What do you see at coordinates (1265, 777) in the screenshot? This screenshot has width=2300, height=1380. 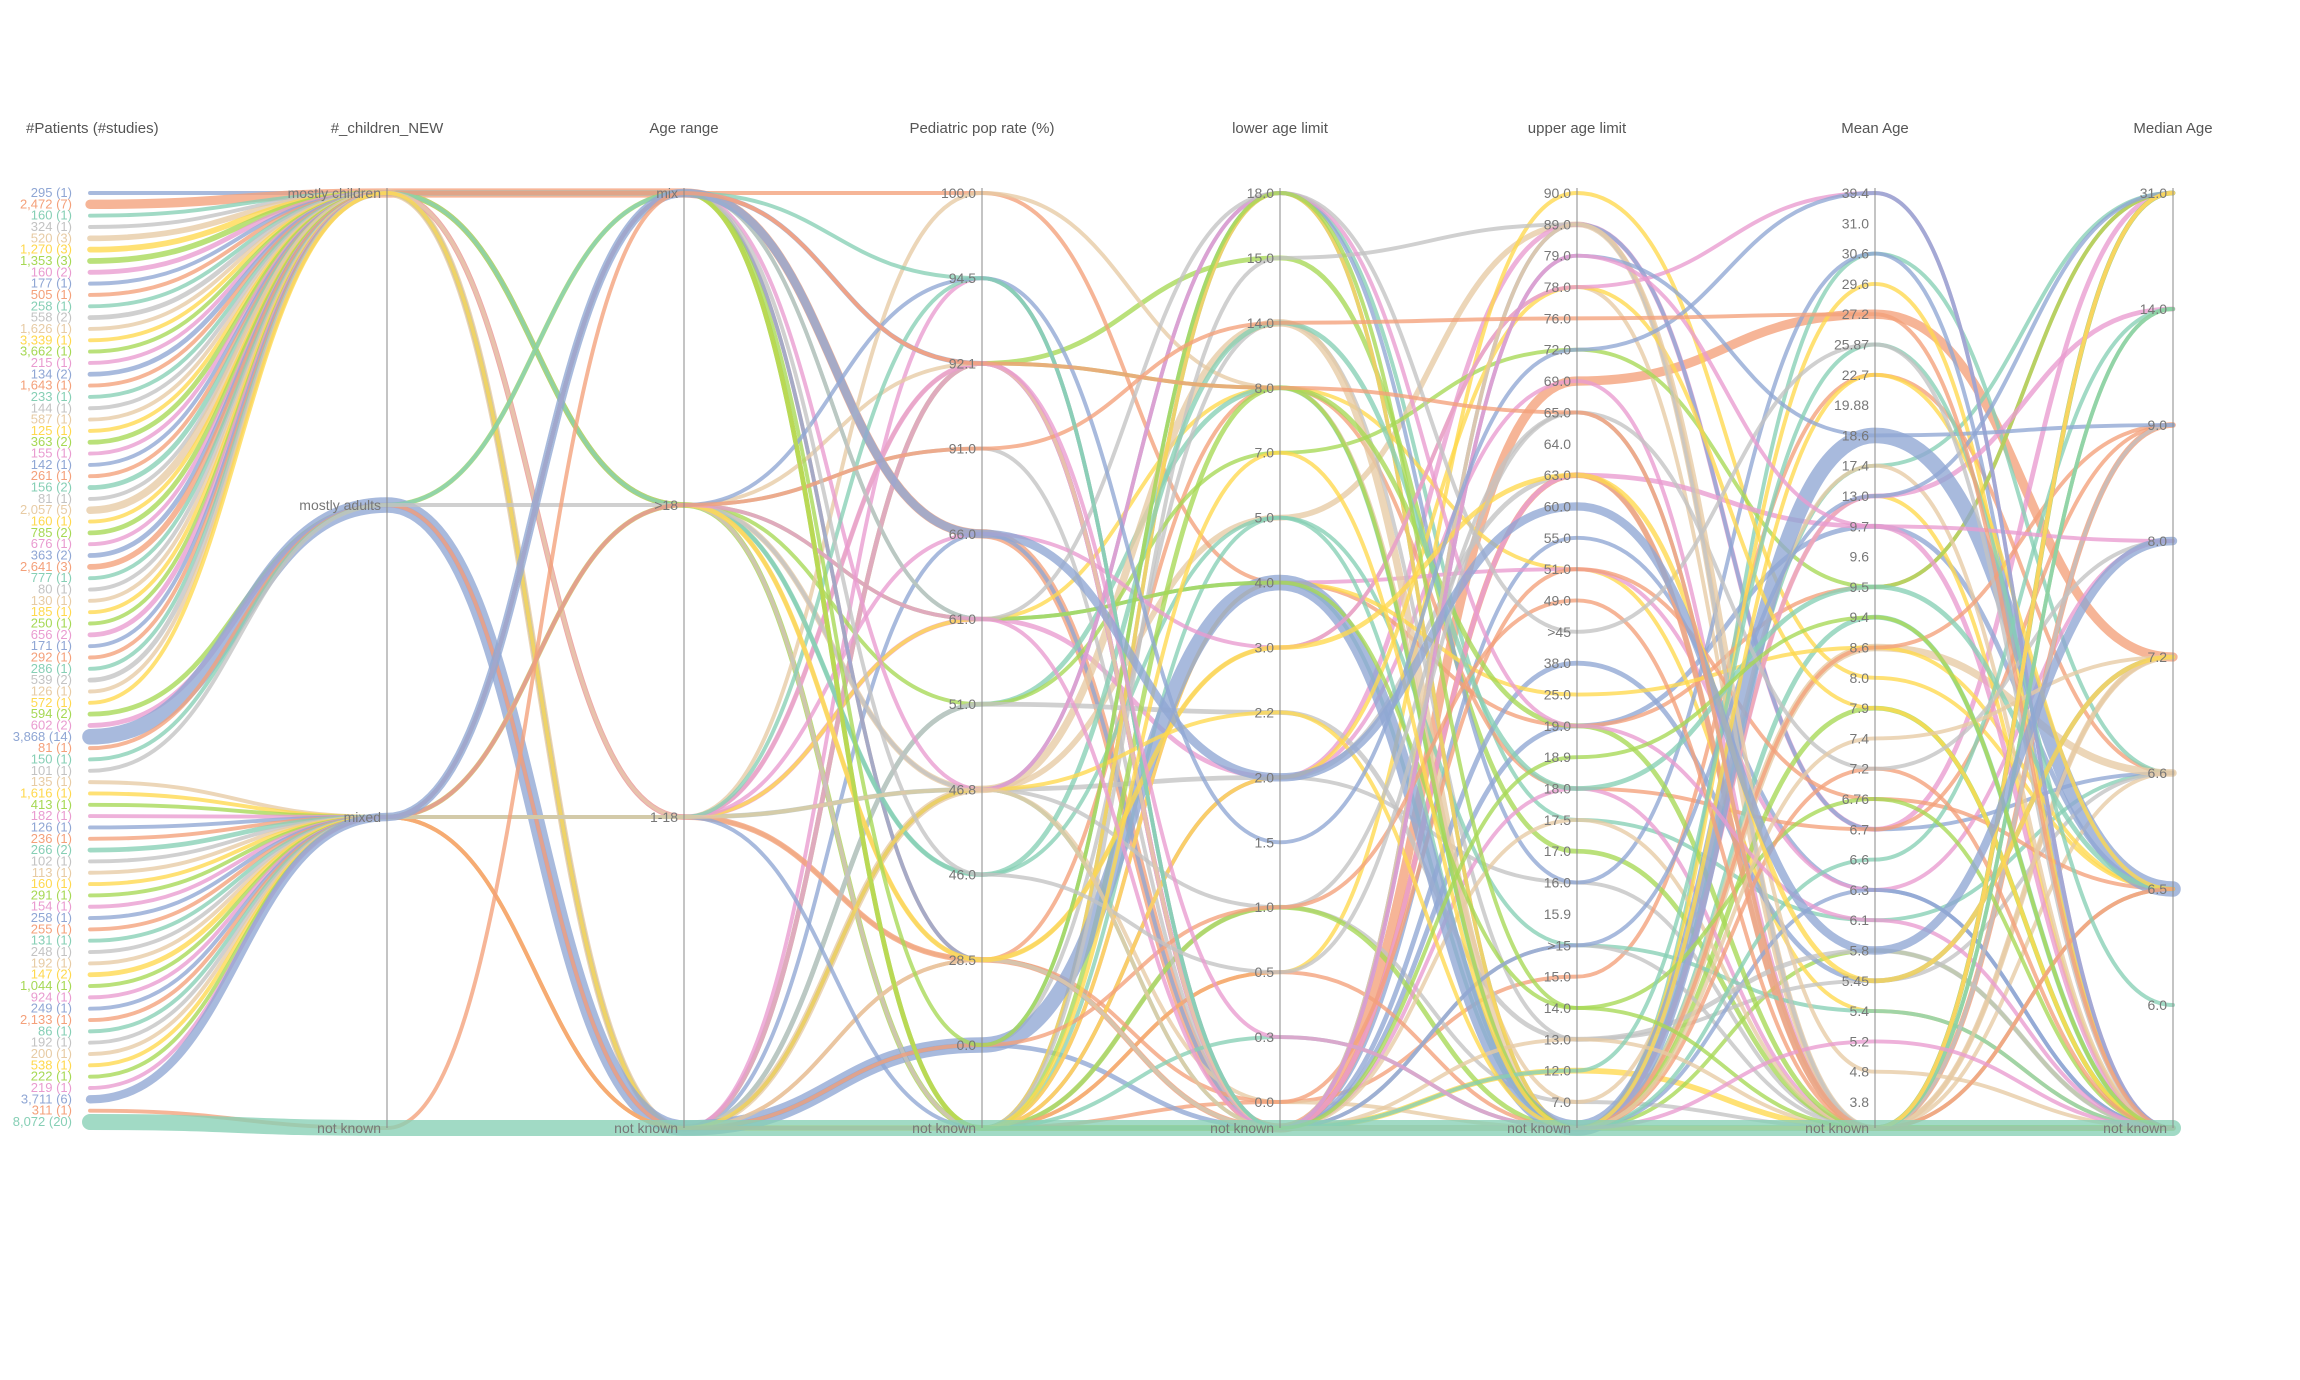 I see `tick-label-4-2-0-9: 2.0` at bounding box center [1265, 777].